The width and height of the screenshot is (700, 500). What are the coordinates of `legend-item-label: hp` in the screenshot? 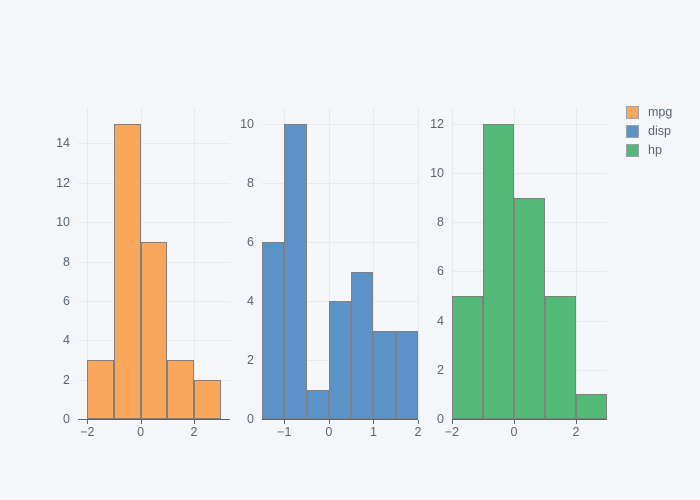 It's located at (655, 149).